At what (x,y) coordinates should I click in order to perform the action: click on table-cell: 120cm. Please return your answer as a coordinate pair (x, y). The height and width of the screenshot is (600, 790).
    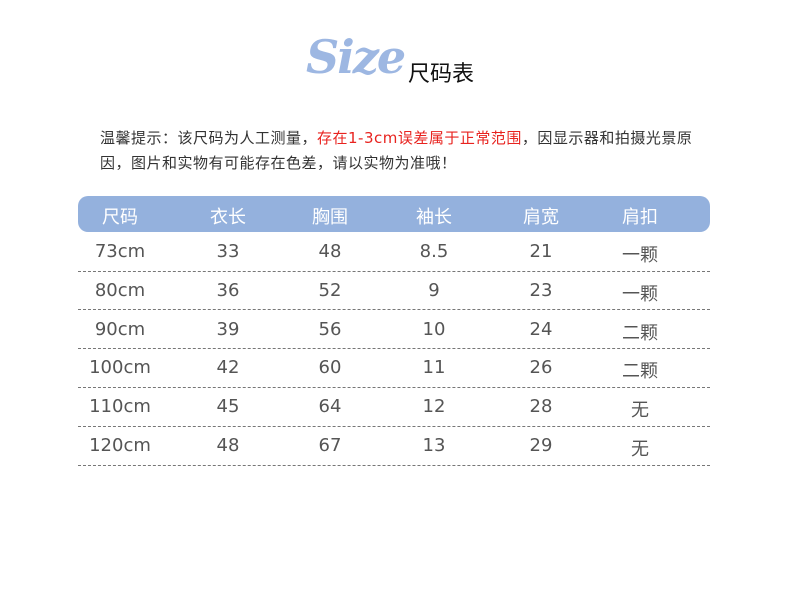
    Looking at the image, I should click on (120, 445).